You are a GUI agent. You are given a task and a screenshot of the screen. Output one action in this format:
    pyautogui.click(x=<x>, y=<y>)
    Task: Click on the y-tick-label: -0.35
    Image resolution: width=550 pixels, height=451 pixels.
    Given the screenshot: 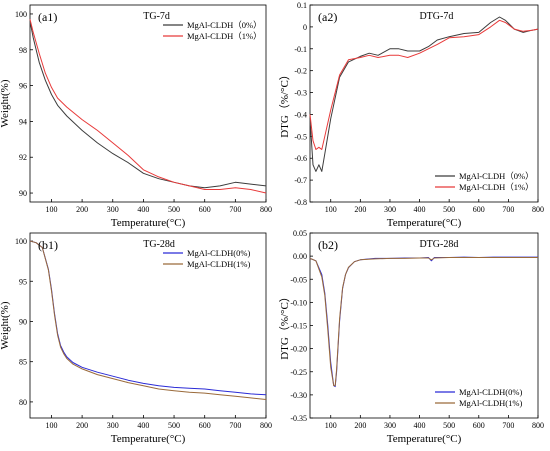 What is the action you would take?
    pyautogui.click(x=298, y=418)
    